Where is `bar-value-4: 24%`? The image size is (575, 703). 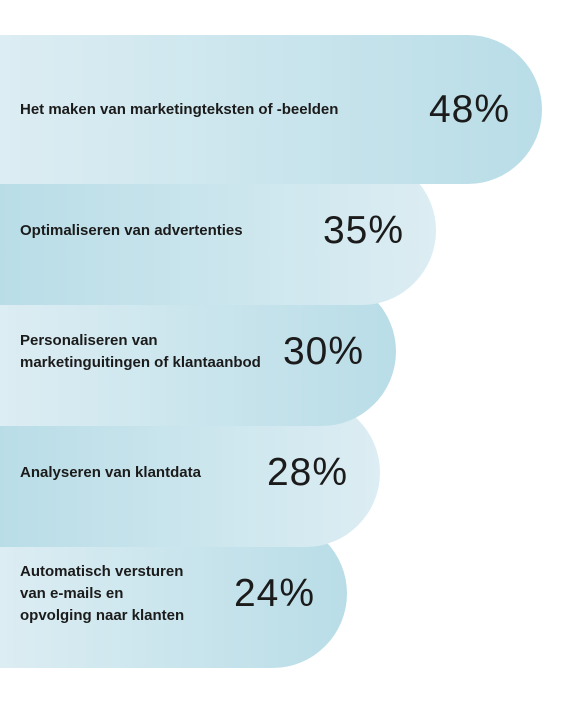
bar-value-4: 24% is located at coordinates (274, 593).